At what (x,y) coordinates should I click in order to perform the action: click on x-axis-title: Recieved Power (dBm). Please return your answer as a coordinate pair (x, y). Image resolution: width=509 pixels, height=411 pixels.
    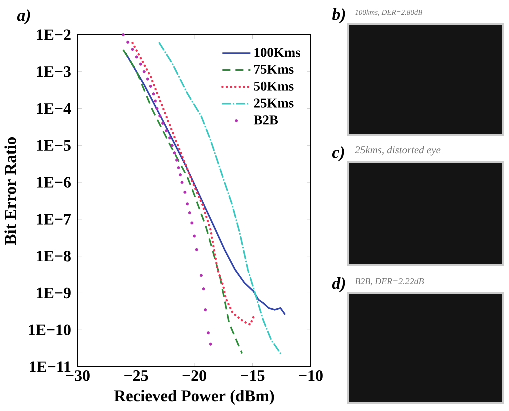
    Looking at the image, I should click on (194, 398).